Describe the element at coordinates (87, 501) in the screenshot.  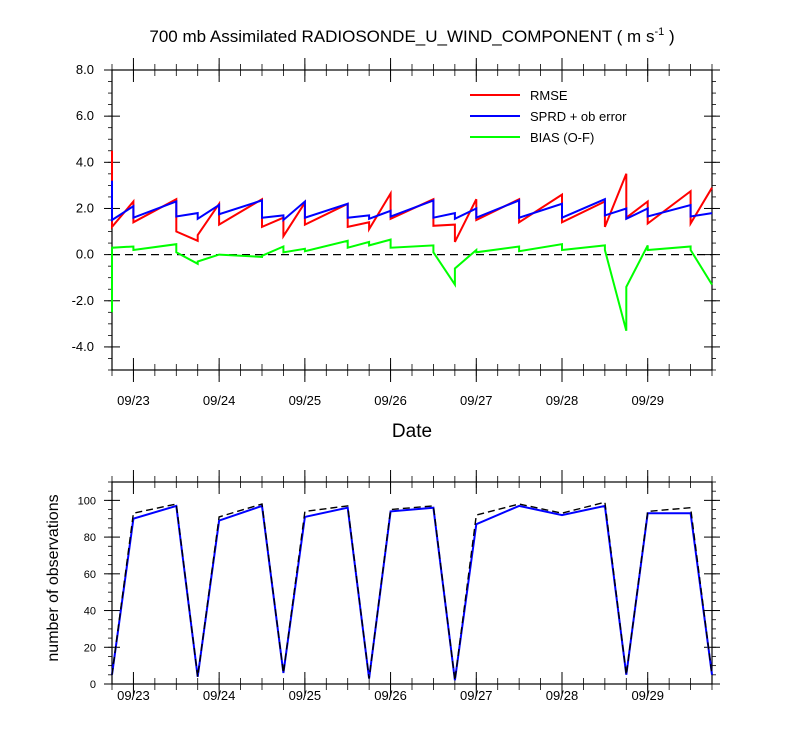
I see `y-tick-label: 100` at that location.